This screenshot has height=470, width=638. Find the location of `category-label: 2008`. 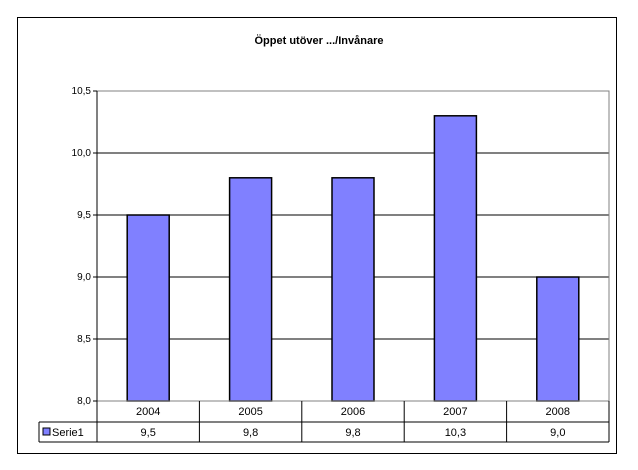

category-label: 2008 is located at coordinates (558, 412).